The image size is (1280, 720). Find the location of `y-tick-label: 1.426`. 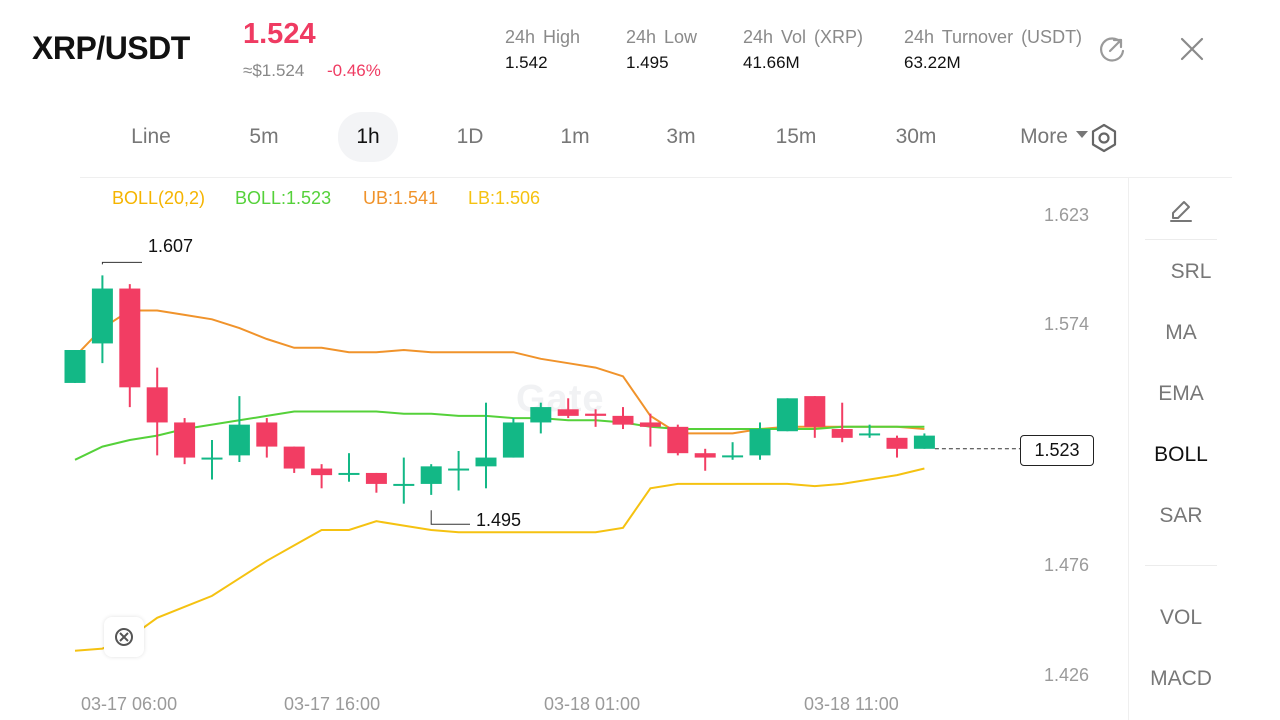

y-tick-label: 1.426 is located at coordinates (1067, 675).